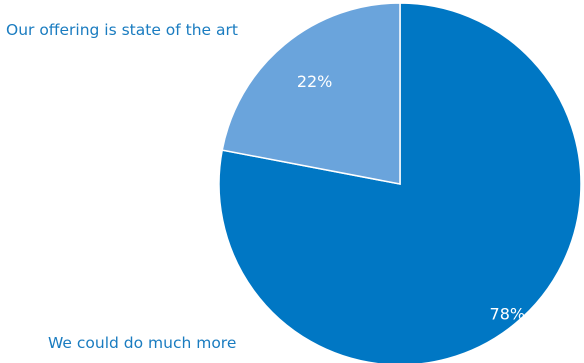 The height and width of the screenshot is (363, 584). What do you see at coordinates (508, 314) in the screenshot?
I see `data-label-we-could-do-much-more: 78%` at bounding box center [508, 314].